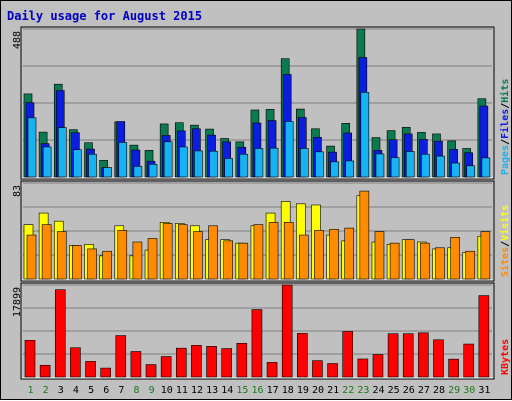  What do you see at coordinates (91, 390) in the screenshot?
I see `x-tick-label-day-5: 5` at bounding box center [91, 390].